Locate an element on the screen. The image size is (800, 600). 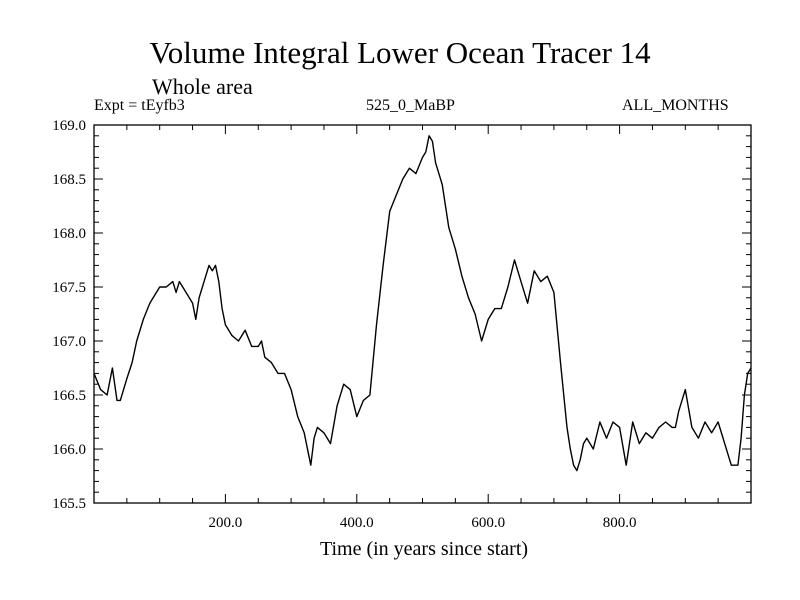
y-tick-label: 166.5 is located at coordinates (69, 396).